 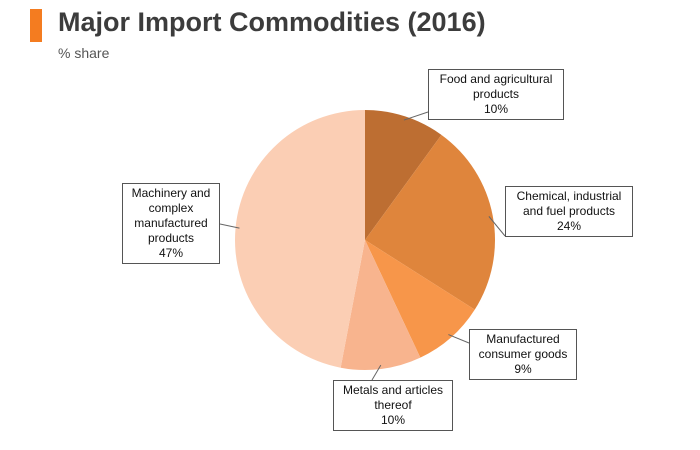 What do you see at coordinates (171, 253) in the screenshot?
I see `label-machinery-value: 47%` at bounding box center [171, 253].